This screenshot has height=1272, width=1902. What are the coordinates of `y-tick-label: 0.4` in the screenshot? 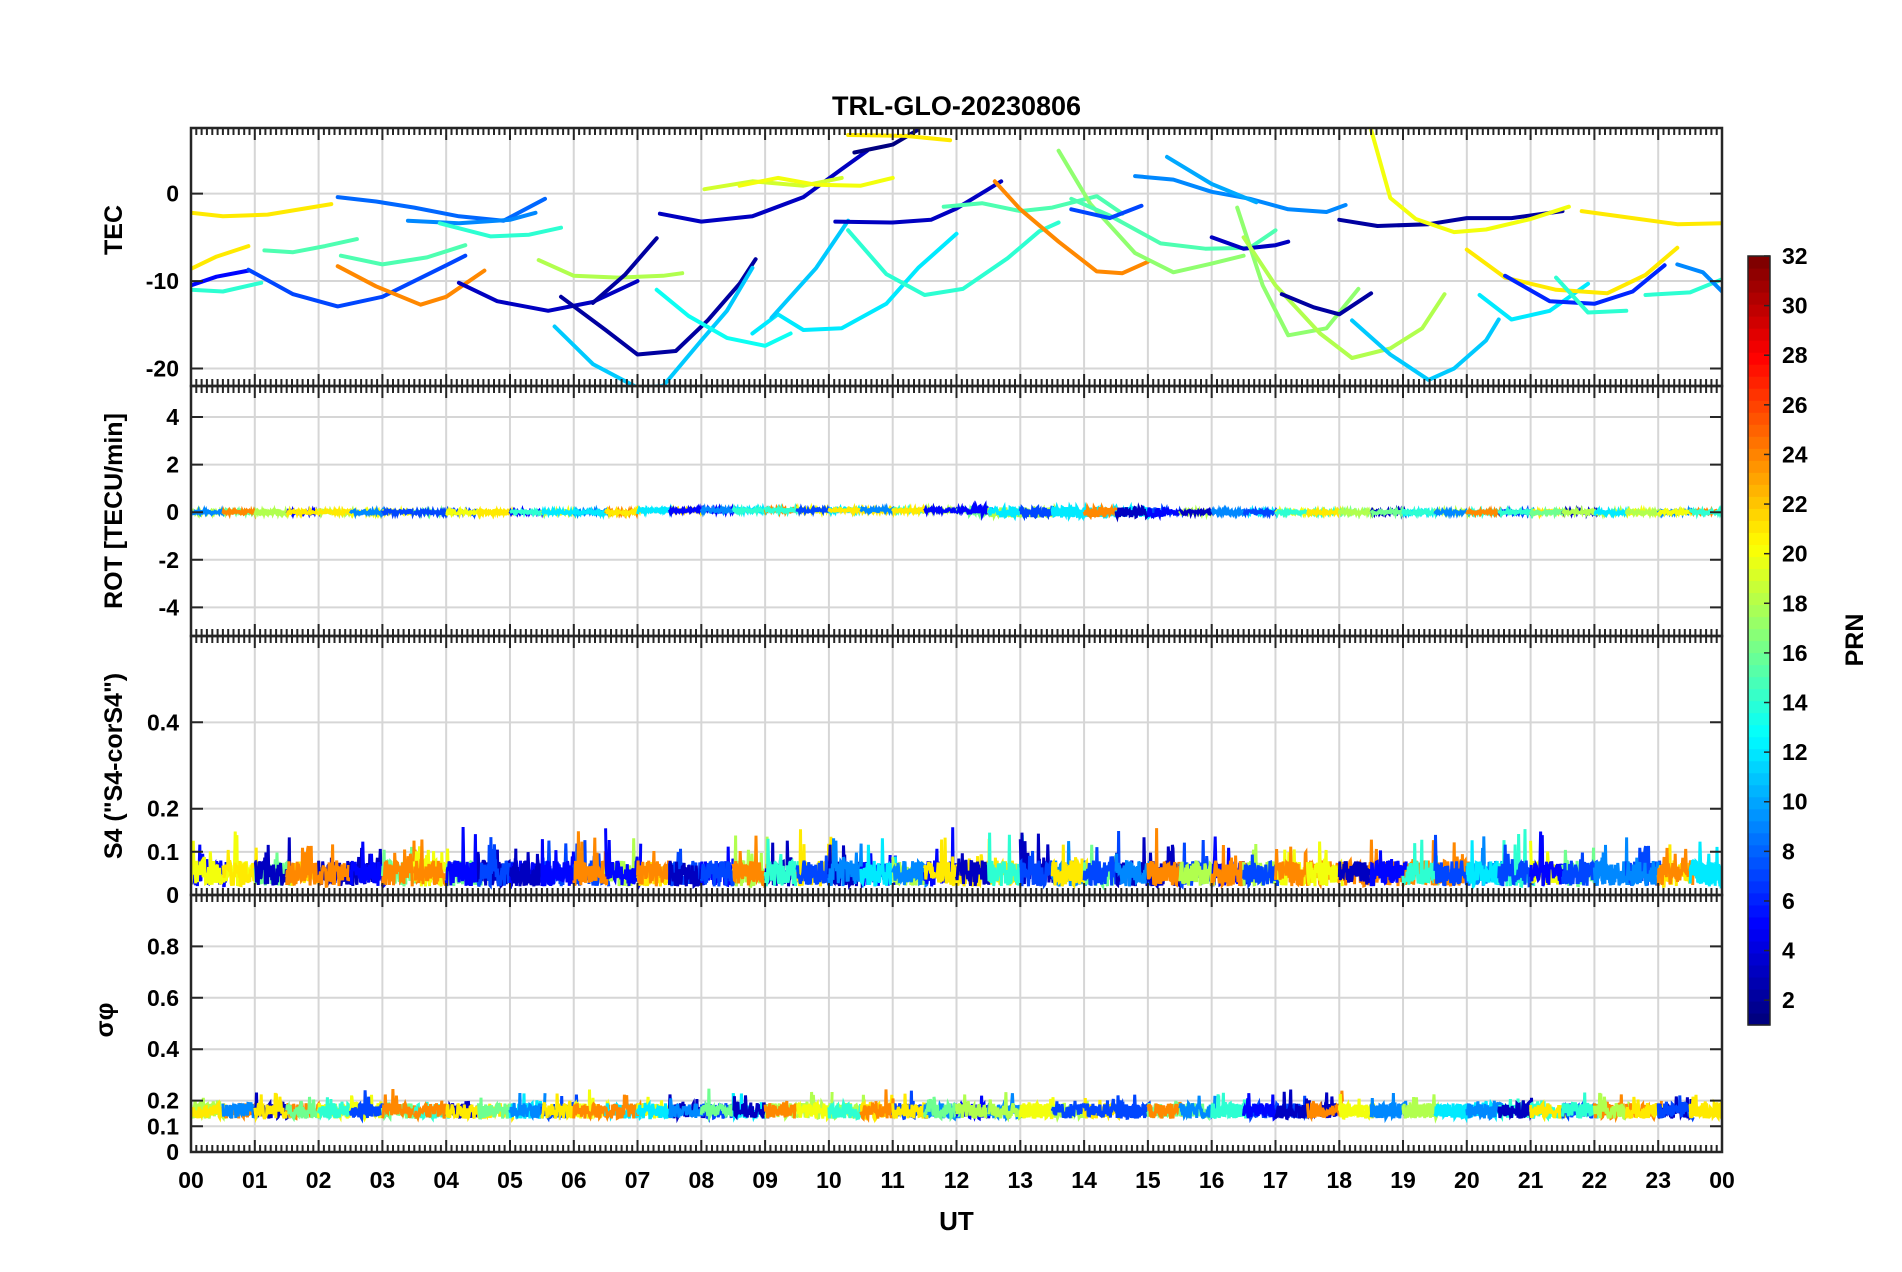 It's located at (163, 1049).